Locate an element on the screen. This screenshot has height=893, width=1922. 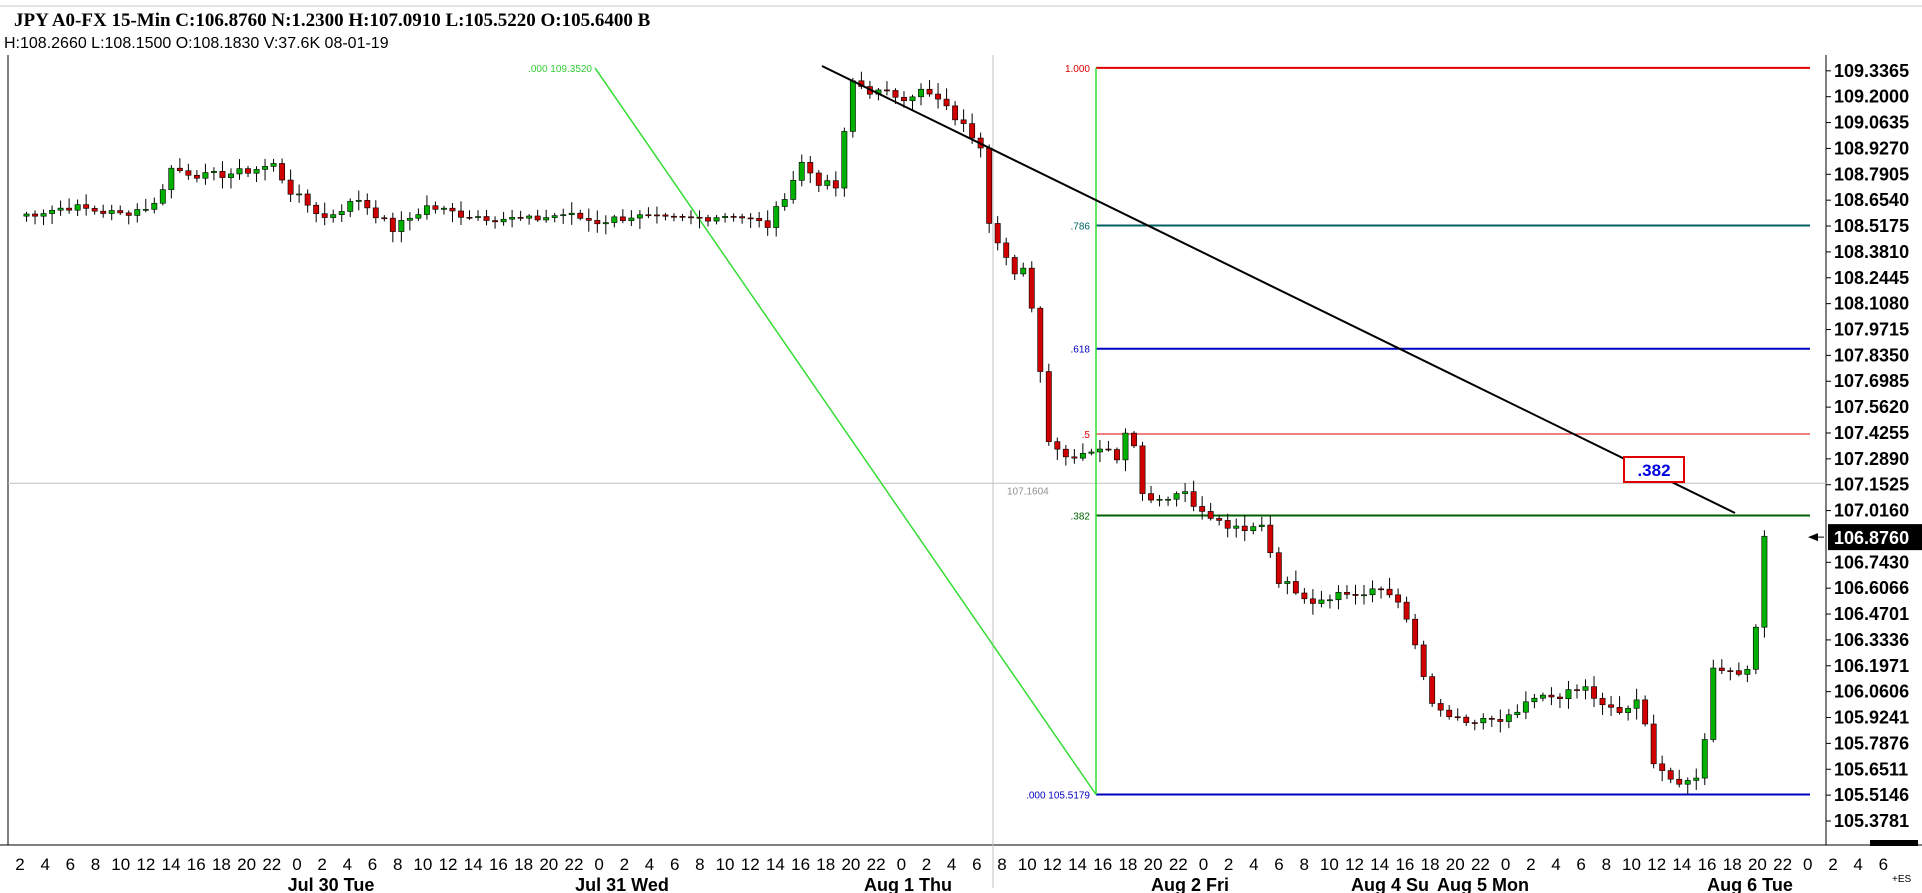
price-tick-label: 105.3781 is located at coordinates (1871, 821).